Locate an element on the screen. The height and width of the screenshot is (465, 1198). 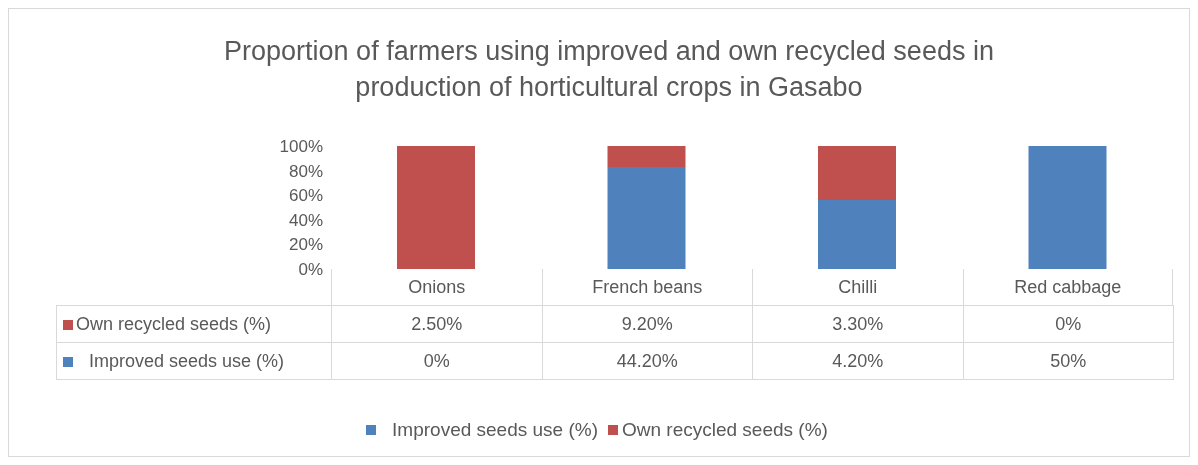
text: Own recycled seeds (%) is located at coordinates (725, 429).